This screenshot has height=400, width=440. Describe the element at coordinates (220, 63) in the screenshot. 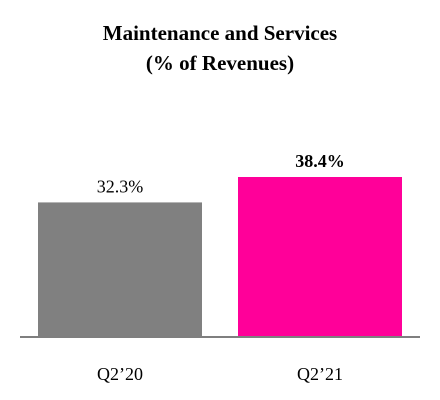

I see `chart-title-line-2: (% of Revenues)` at that location.